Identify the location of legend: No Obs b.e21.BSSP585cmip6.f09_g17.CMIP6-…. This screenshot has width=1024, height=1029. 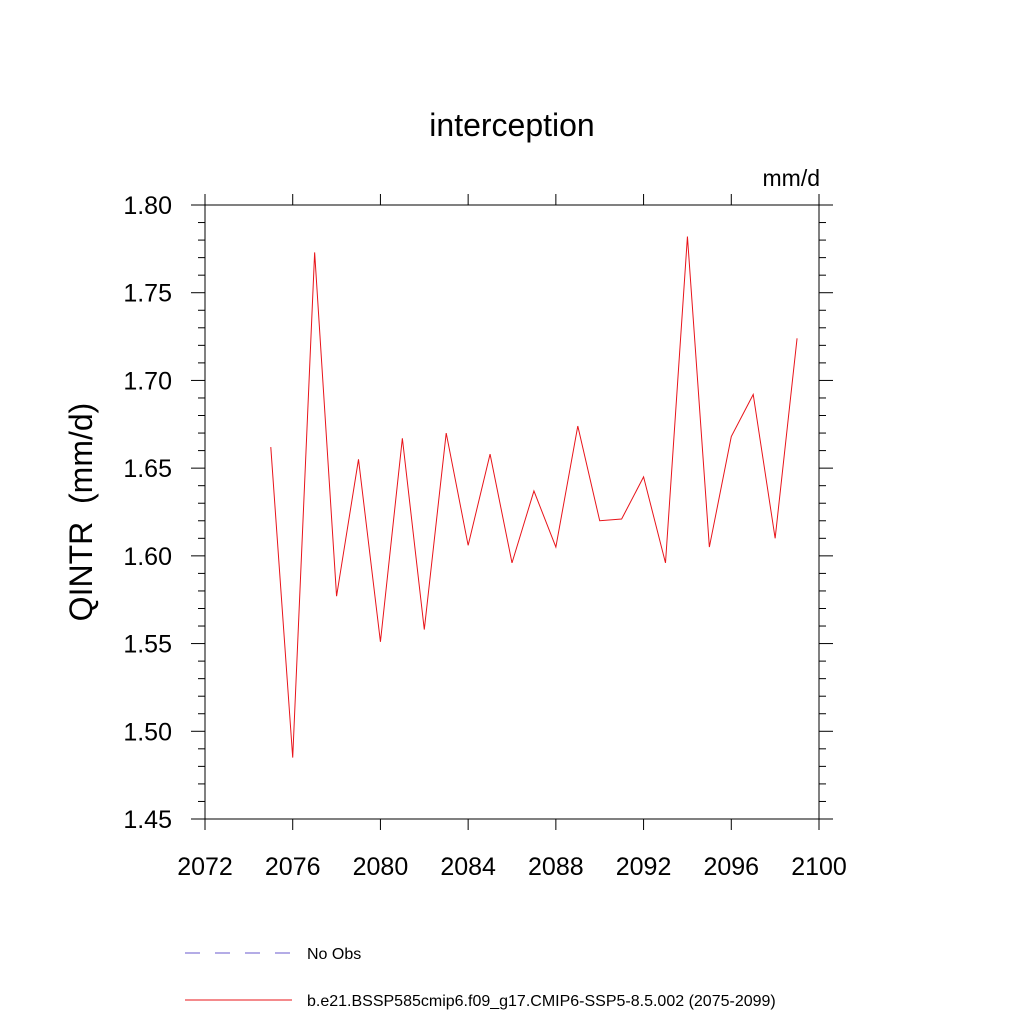
(480, 978).